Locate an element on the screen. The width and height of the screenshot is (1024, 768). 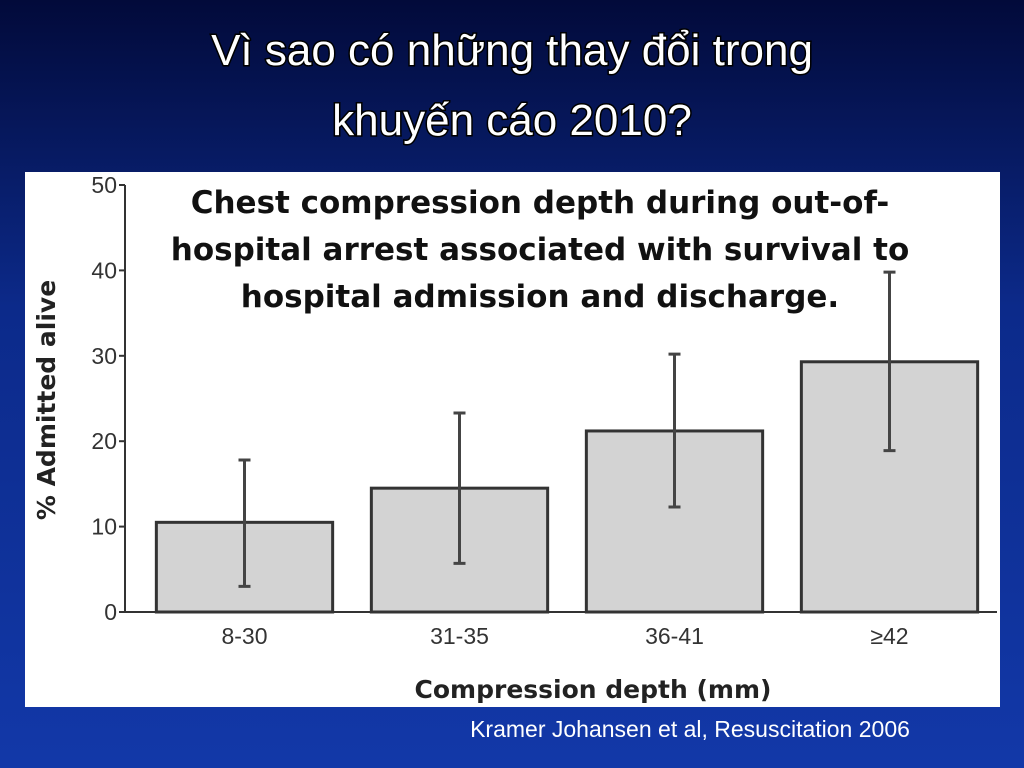
y-tick-label: 50 is located at coordinates (104, 185).